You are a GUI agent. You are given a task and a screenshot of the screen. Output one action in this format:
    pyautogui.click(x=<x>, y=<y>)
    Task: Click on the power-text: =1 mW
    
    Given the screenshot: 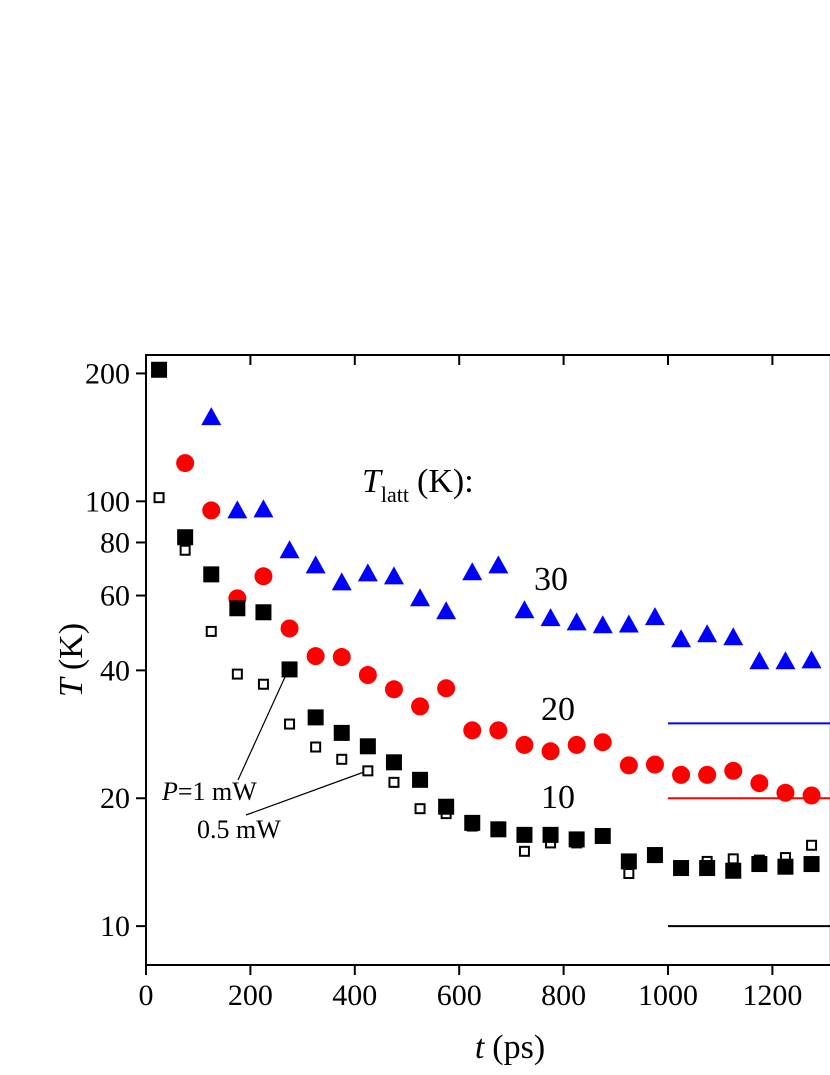 What is the action you would take?
    pyautogui.click(x=217, y=791)
    